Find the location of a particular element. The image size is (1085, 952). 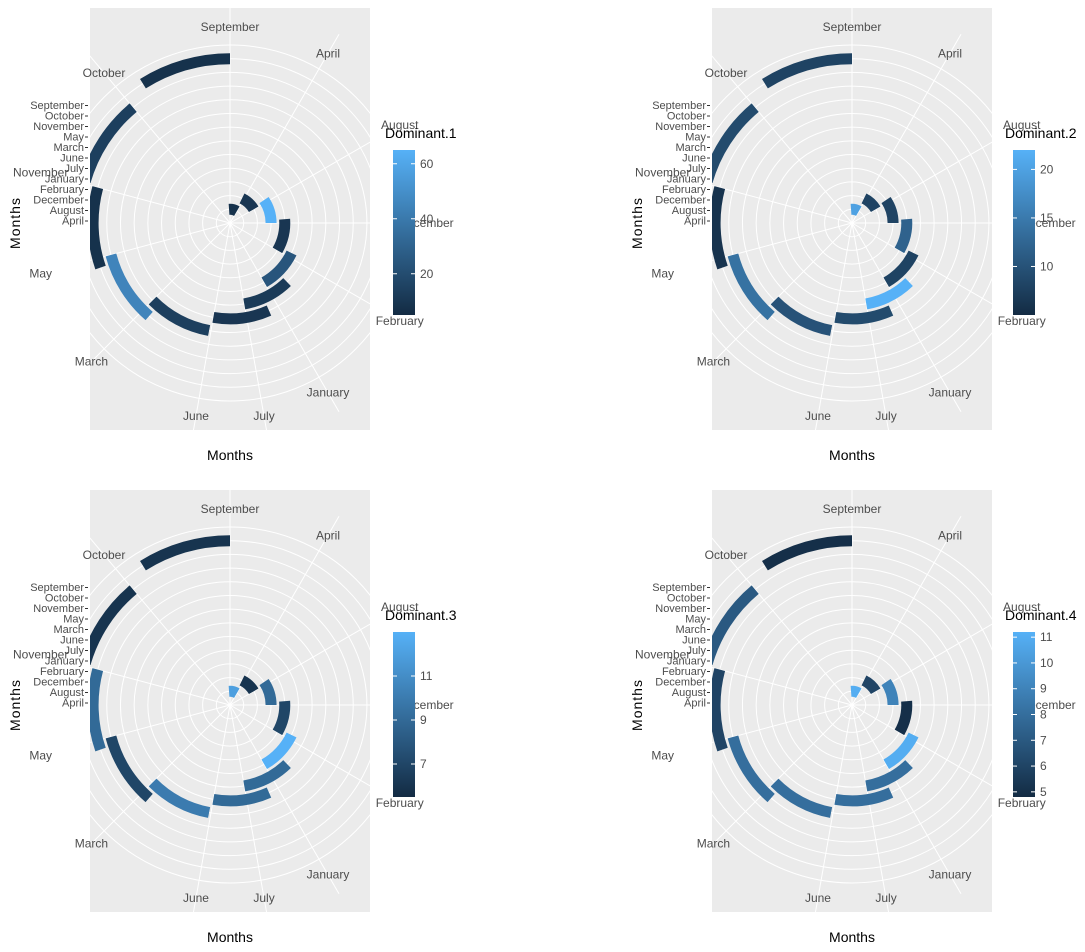

angular-label-october: October is located at coordinates (104, 555).